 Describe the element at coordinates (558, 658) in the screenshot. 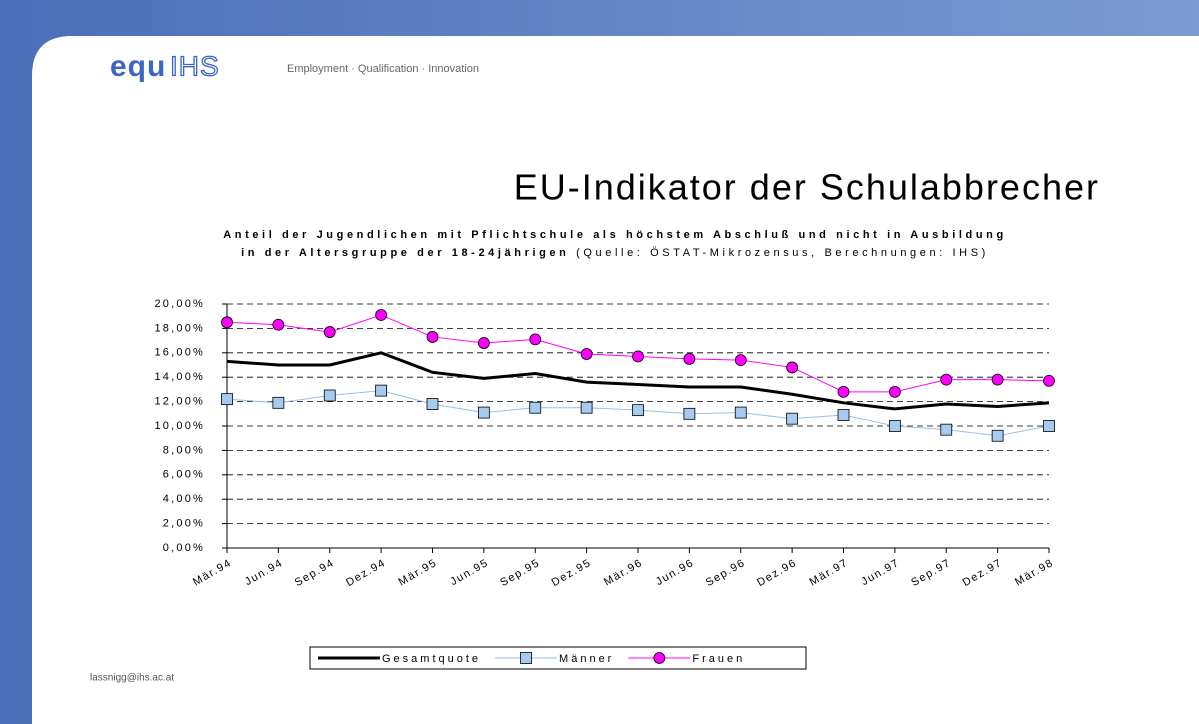

I see `legend-box` at that location.